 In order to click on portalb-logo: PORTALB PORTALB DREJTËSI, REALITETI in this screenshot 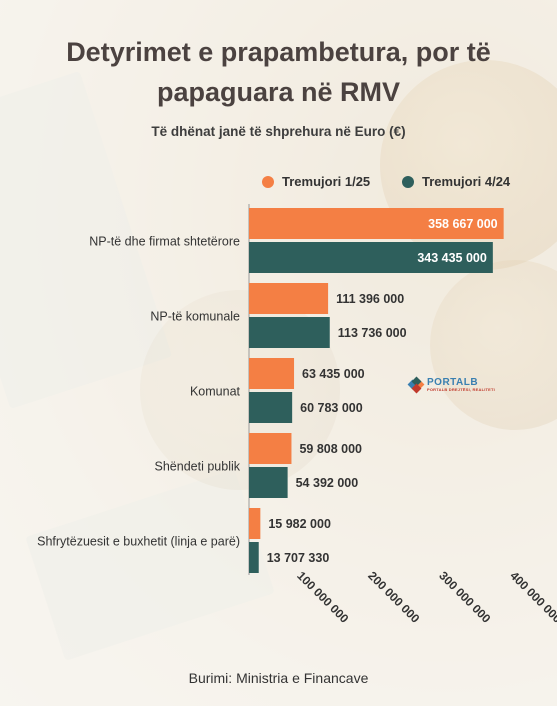, I will do `click(451, 385)`.